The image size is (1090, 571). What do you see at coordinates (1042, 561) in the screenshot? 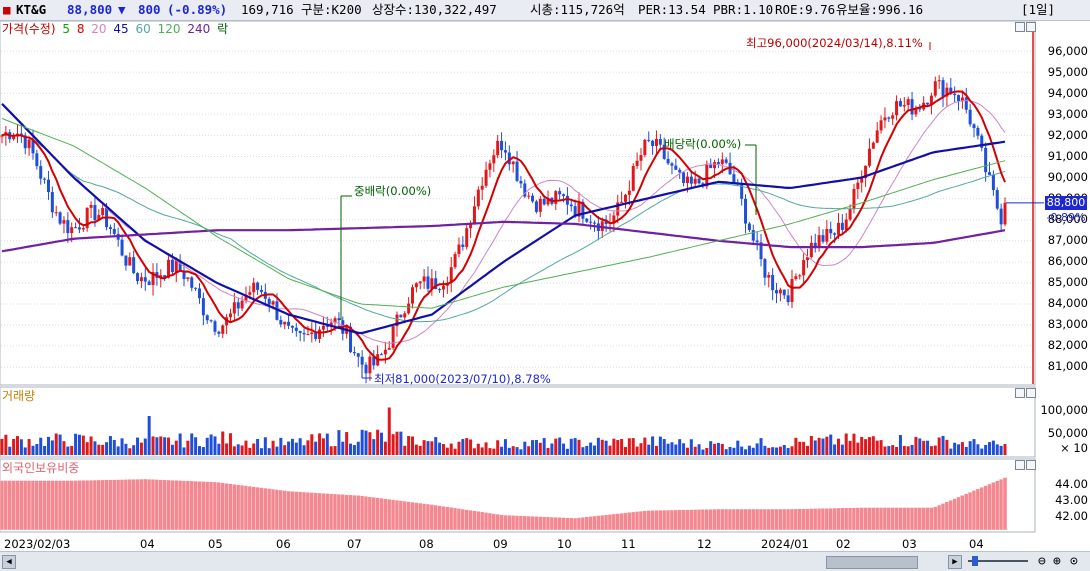
I see `zoom-out-icon: ⊖` at bounding box center [1042, 561].